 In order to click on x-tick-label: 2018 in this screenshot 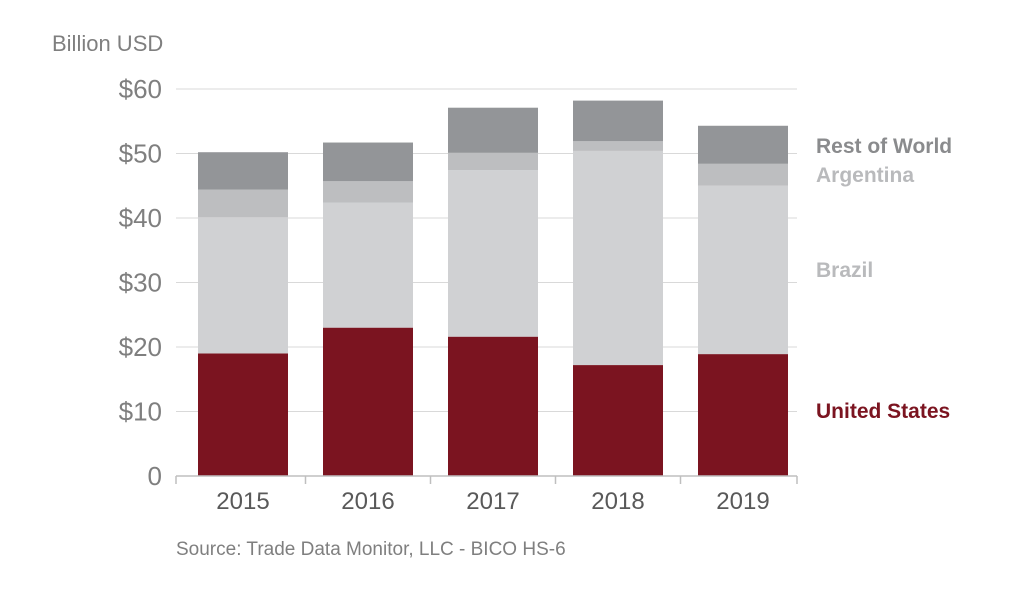, I will do `click(617, 501)`.